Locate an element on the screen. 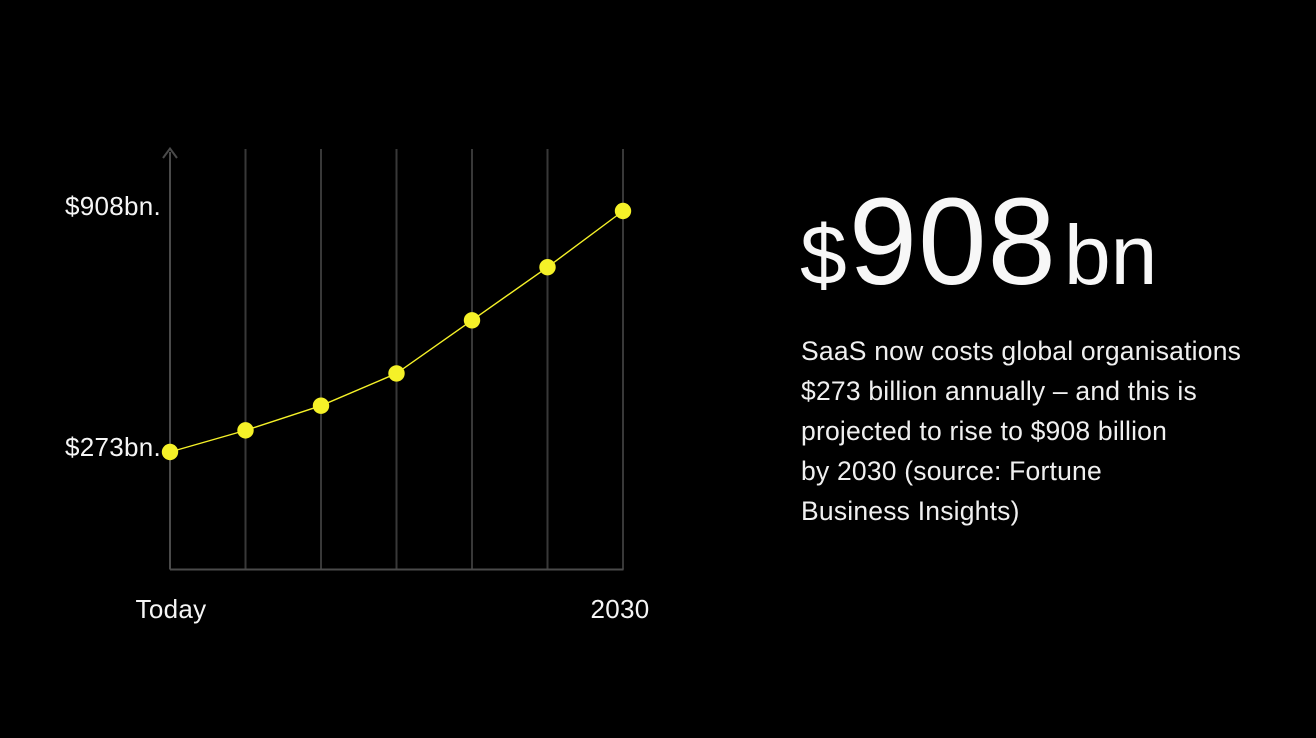 The height and width of the screenshot is (738, 1316). x-axis-label-2030: 2030 is located at coordinates (620, 609).